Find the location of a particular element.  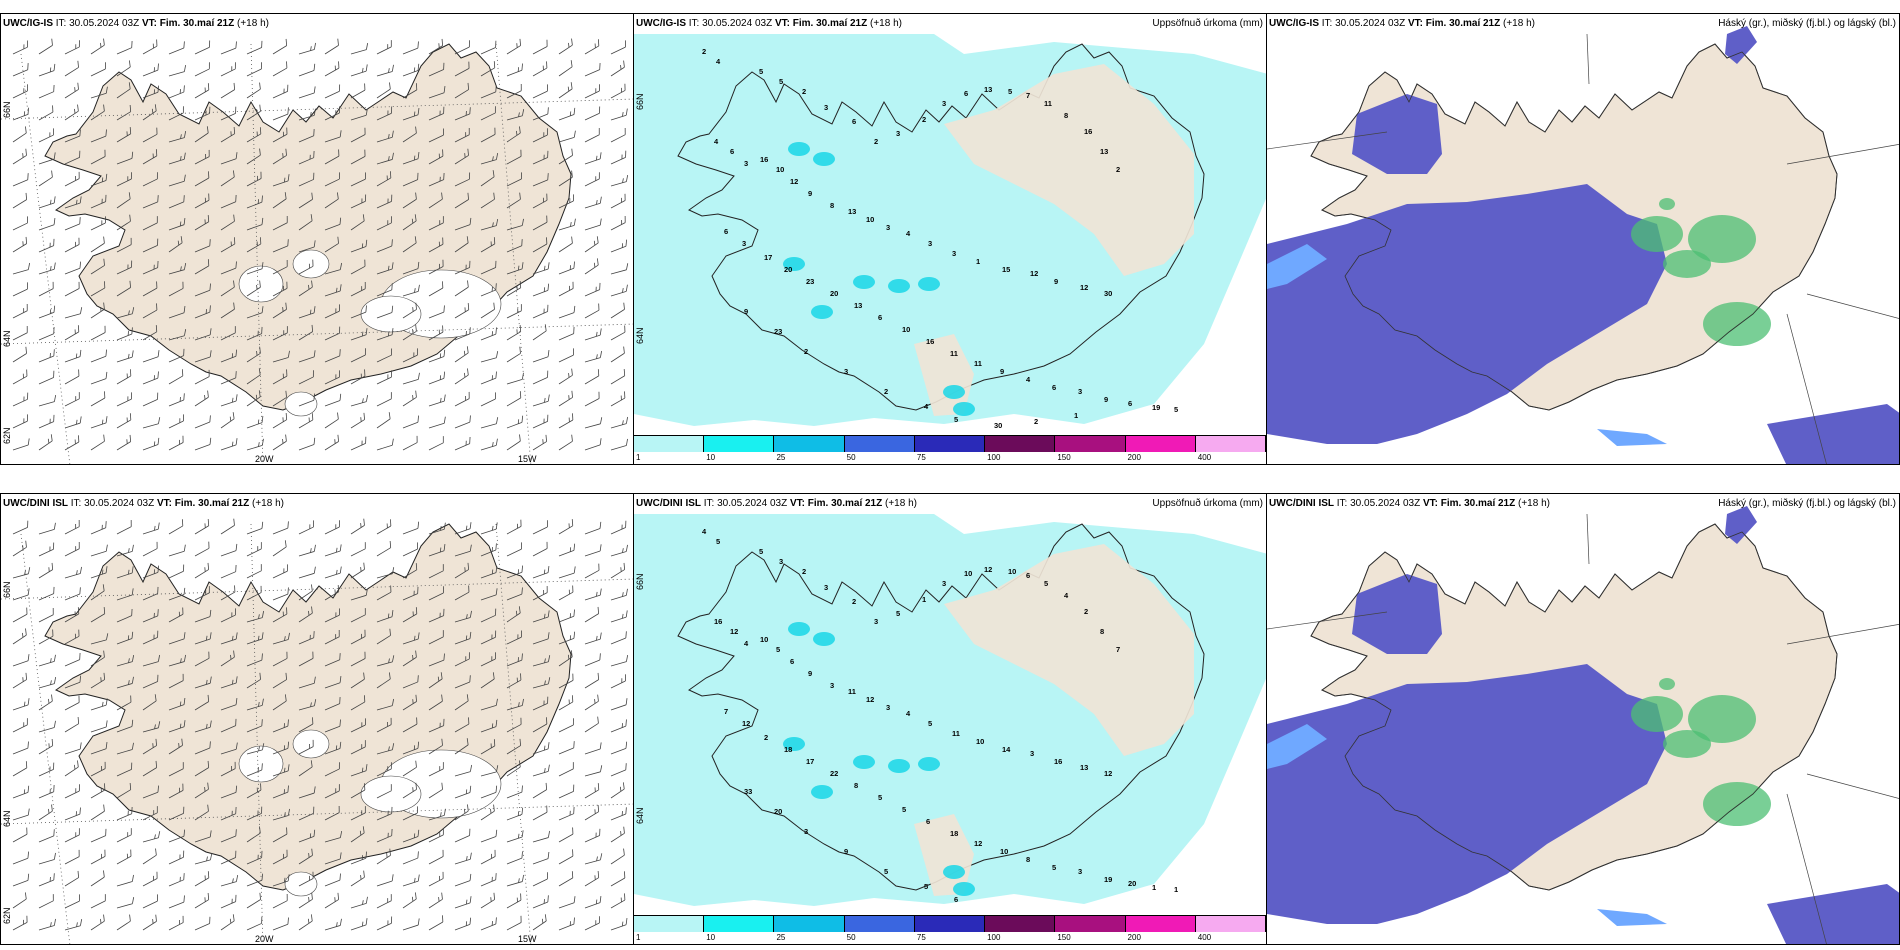

precip-value-label: 22 is located at coordinates (834, 773).